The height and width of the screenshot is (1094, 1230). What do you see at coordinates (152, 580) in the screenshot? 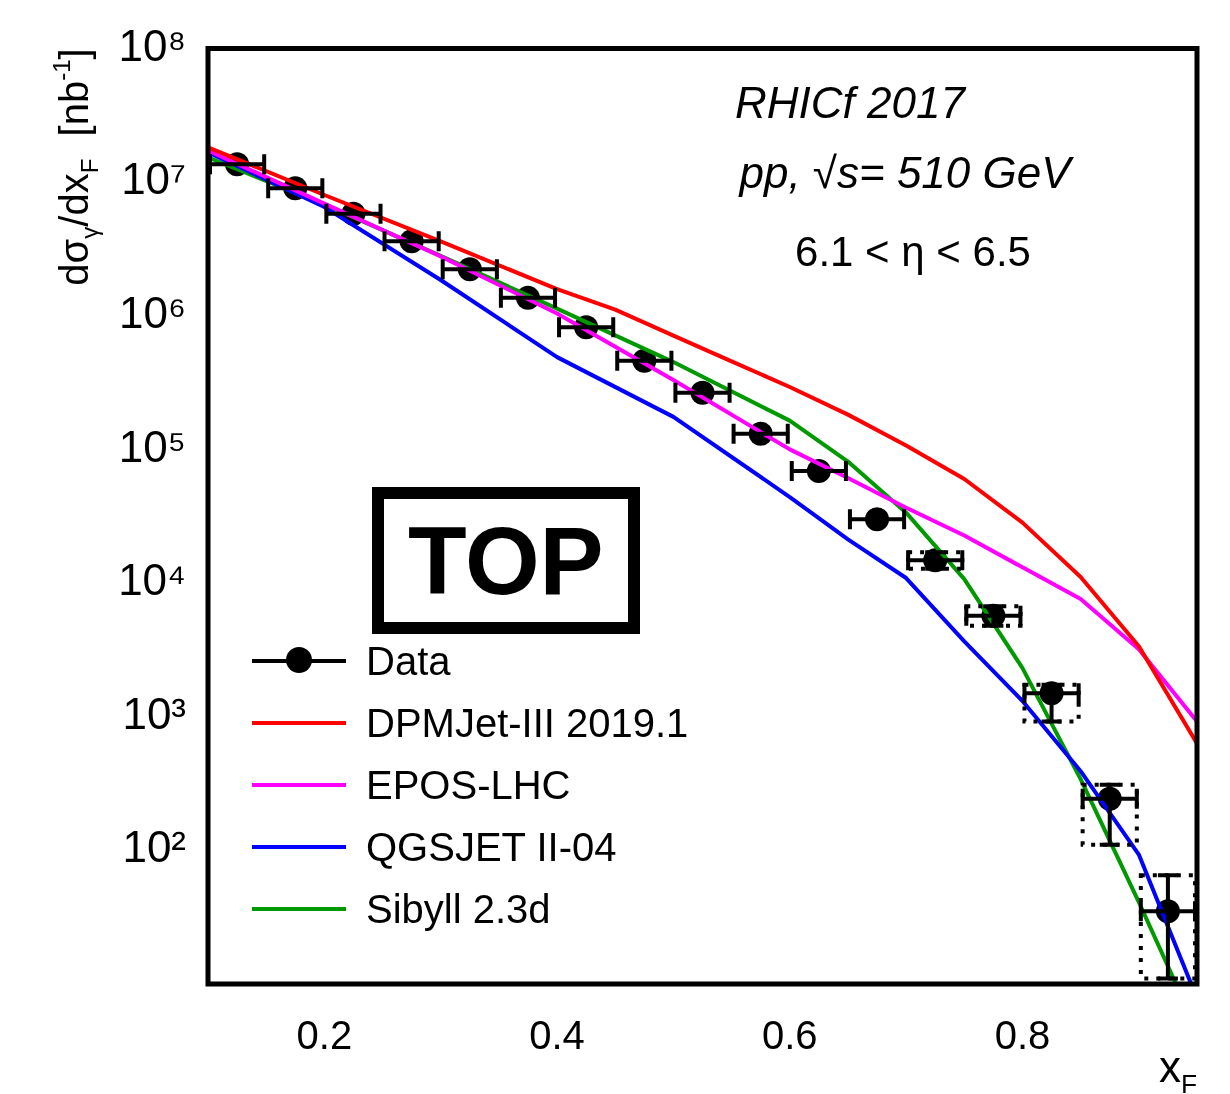
I see `y-tick-label: 10⁴` at bounding box center [152, 580].